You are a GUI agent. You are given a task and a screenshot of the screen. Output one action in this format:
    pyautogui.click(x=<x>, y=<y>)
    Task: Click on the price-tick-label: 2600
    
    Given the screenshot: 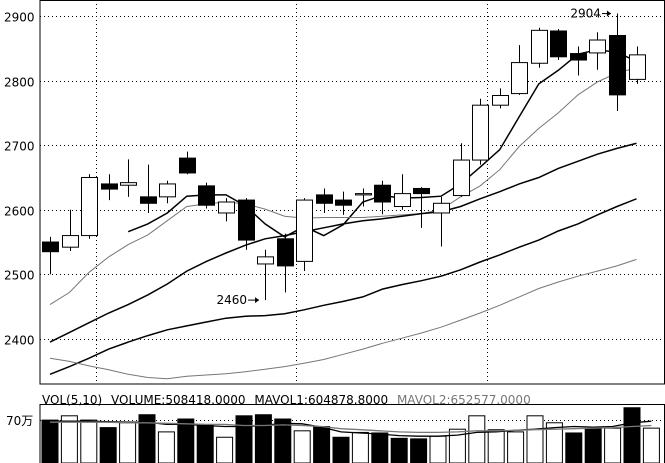 What is the action you would take?
    pyautogui.click(x=19, y=212)
    